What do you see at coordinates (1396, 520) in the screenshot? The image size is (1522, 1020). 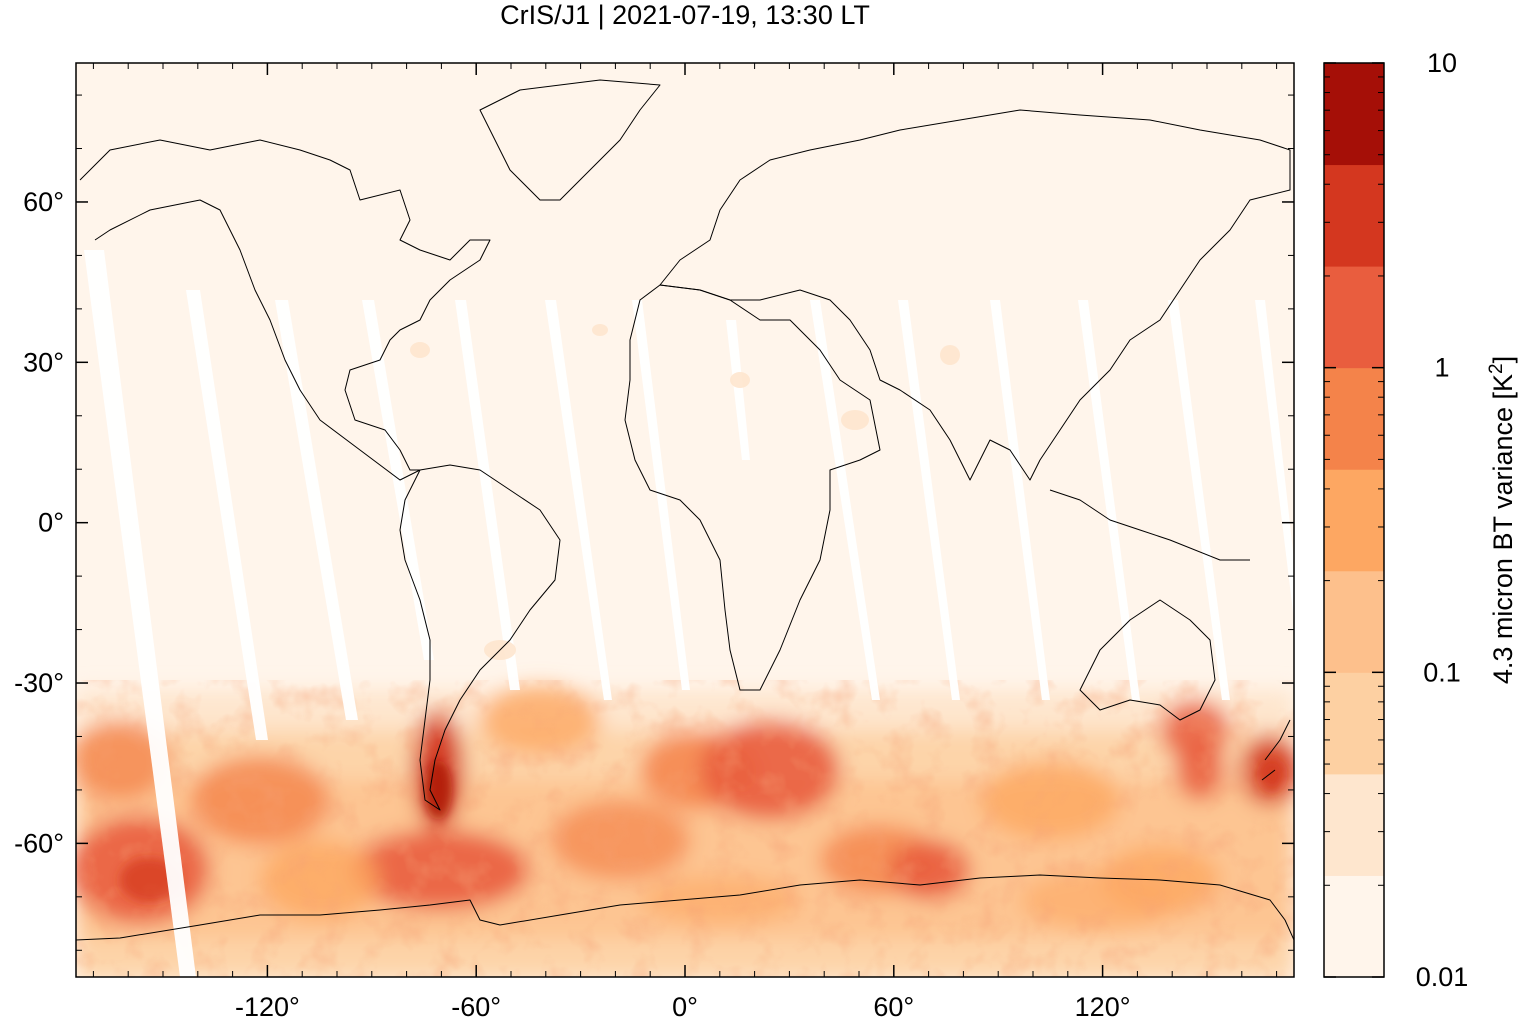 I see `colorbar: 10 1 0.1 0.01` at bounding box center [1396, 520].